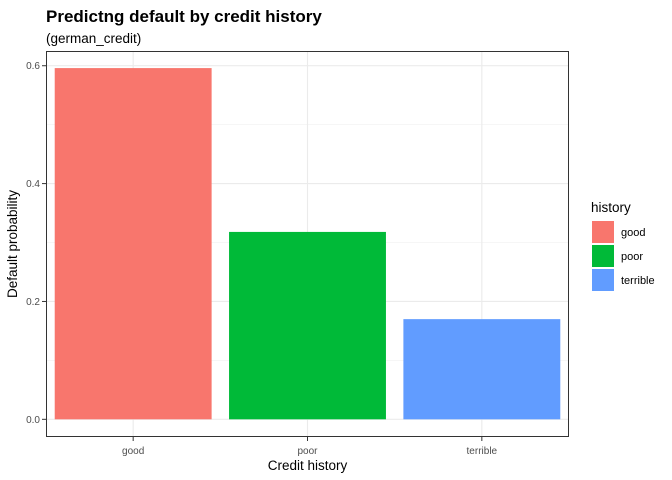 This screenshot has width=672, height=480. What do you see at coordinates (633, 233) in the screenshot?
I see `legend-label-good: good` at bounding box center [633, 233].